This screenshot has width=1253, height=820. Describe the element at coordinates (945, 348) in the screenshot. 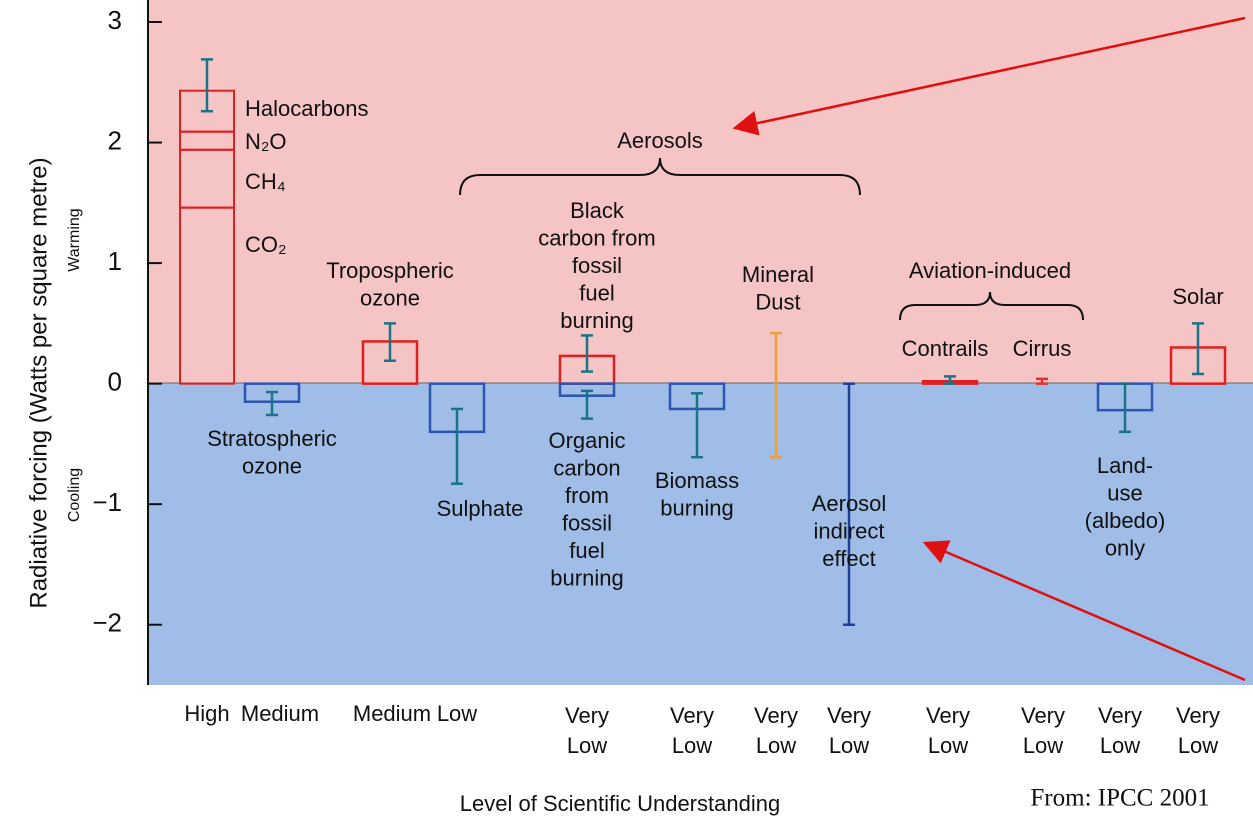

I see `forcing-label: Contrails` at that location.